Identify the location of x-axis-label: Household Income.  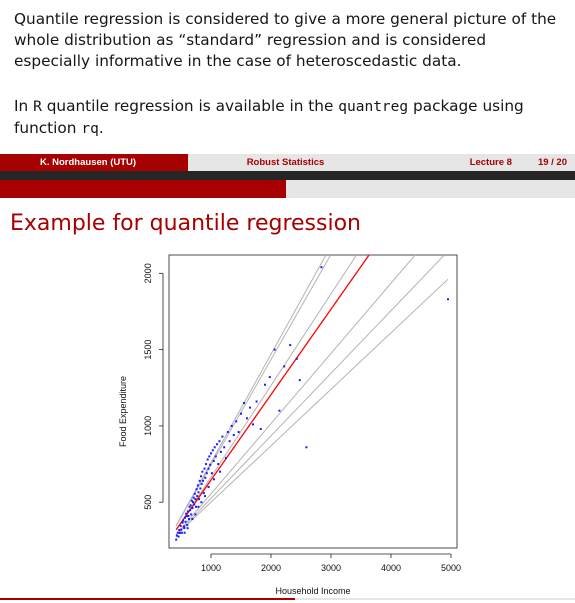
(312, 591).